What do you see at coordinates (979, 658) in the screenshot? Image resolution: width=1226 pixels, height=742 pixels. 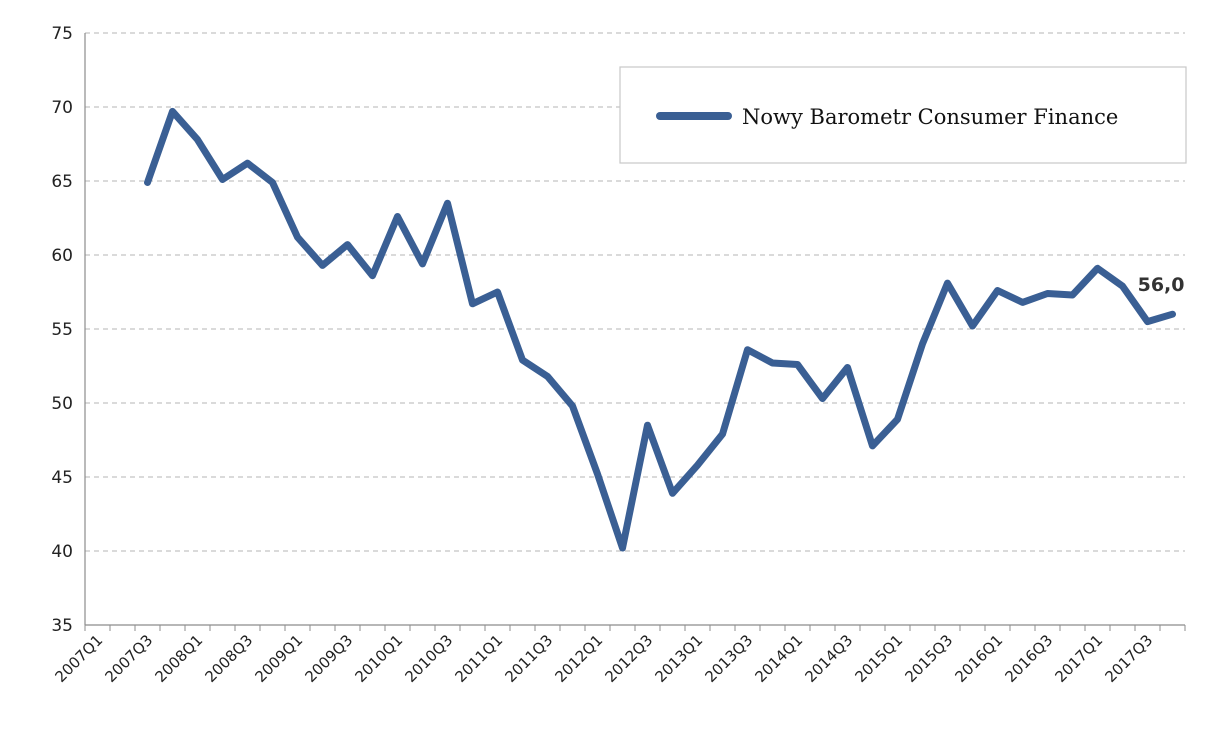 I see `x-tick-label: 2016Q1` at bounding box center [979, 658].